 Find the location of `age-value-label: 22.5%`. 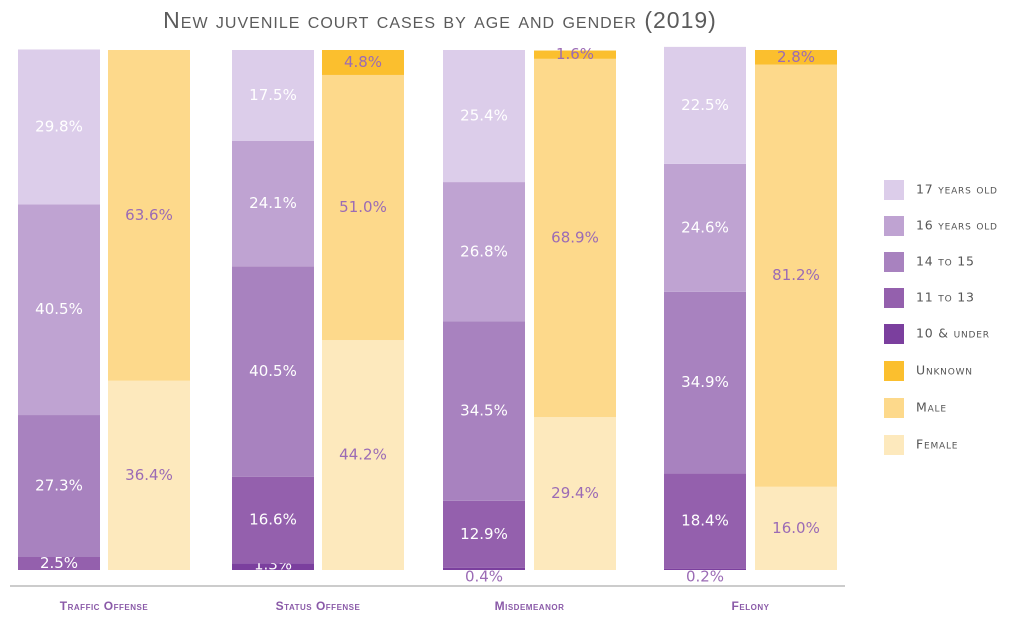

age-value-label: 22.5% is located at coordinates (705, 105).